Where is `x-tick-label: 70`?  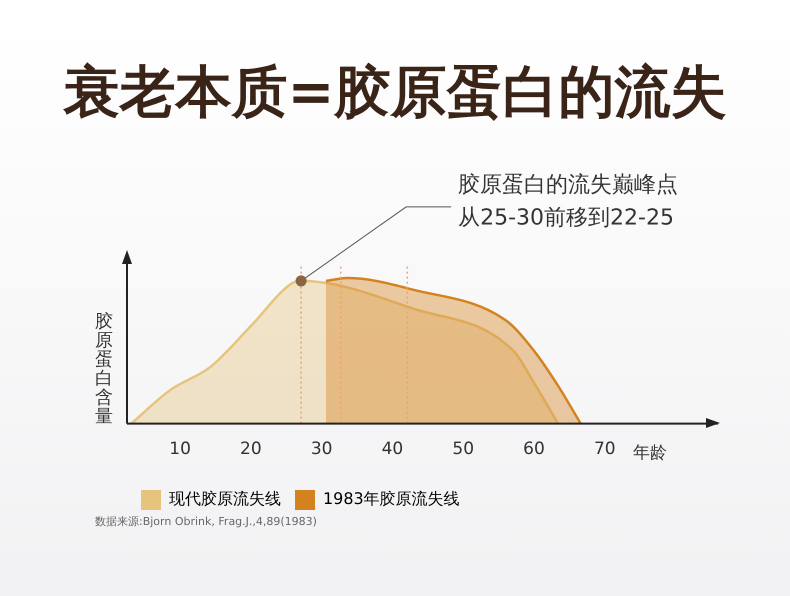
x-tick-label: 70 is located at coordinates (605, 449).